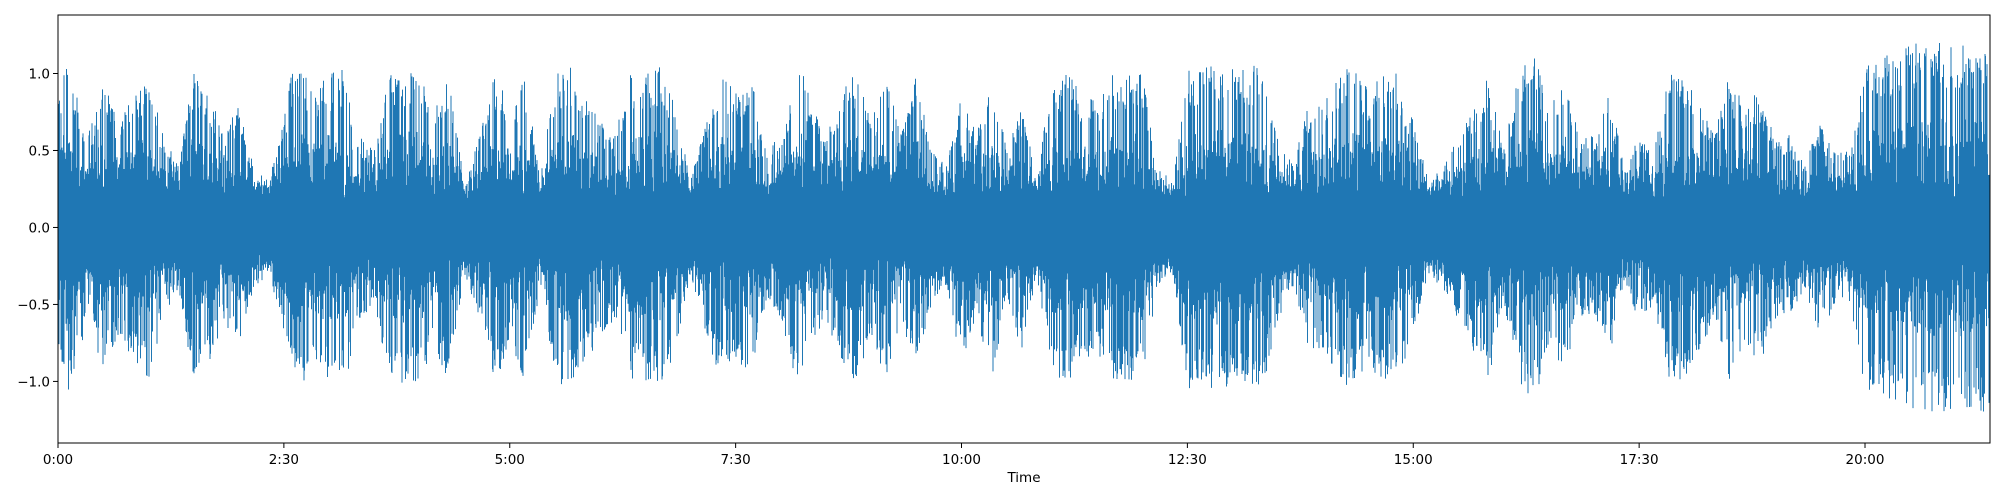 The image size is (2000, 500). What do you see at coordinates (58, 460) in the screenshot?
I see `x-tick-label: 0:00` at bounding box center [58, 460].